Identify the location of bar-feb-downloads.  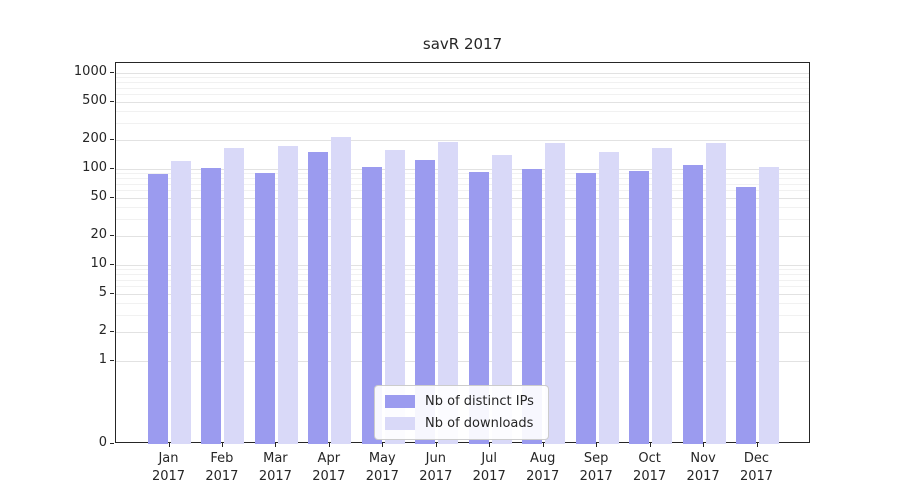
(234, 296).